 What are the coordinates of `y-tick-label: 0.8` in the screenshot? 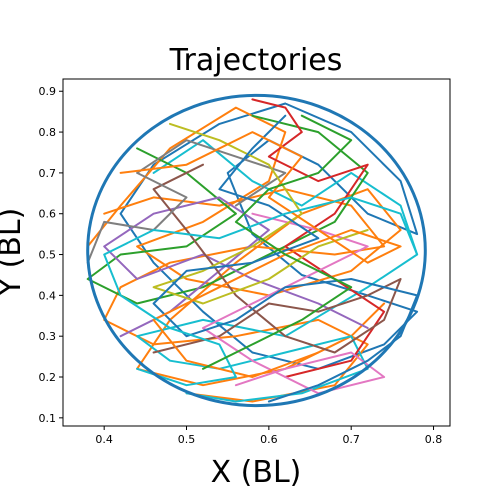 It's located at (48, 132).